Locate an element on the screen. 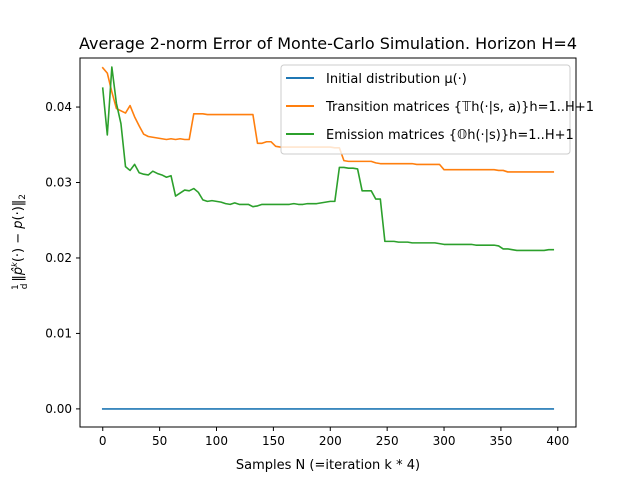 This screenshot has height=480, width=640. x-axis-label: Samples N (=iteration k * 4) is located at coordinates (328, 465).